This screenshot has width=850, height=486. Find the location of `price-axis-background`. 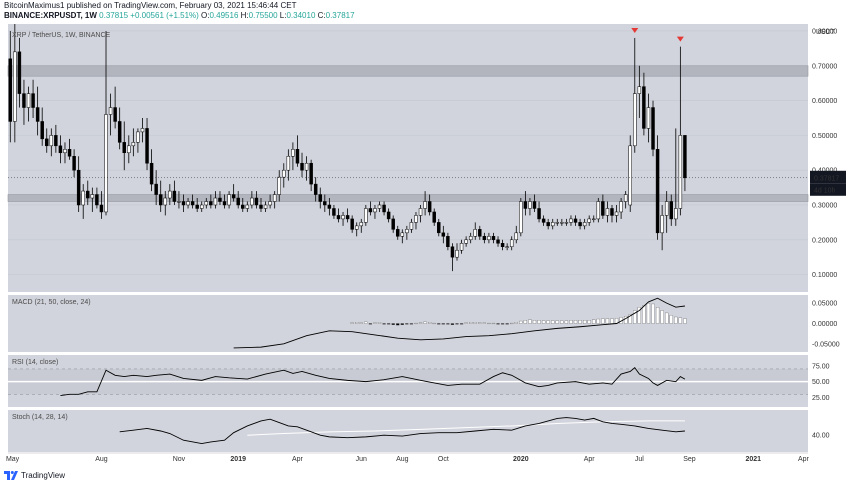

price-axis-background is located at coordinates (829, 243).